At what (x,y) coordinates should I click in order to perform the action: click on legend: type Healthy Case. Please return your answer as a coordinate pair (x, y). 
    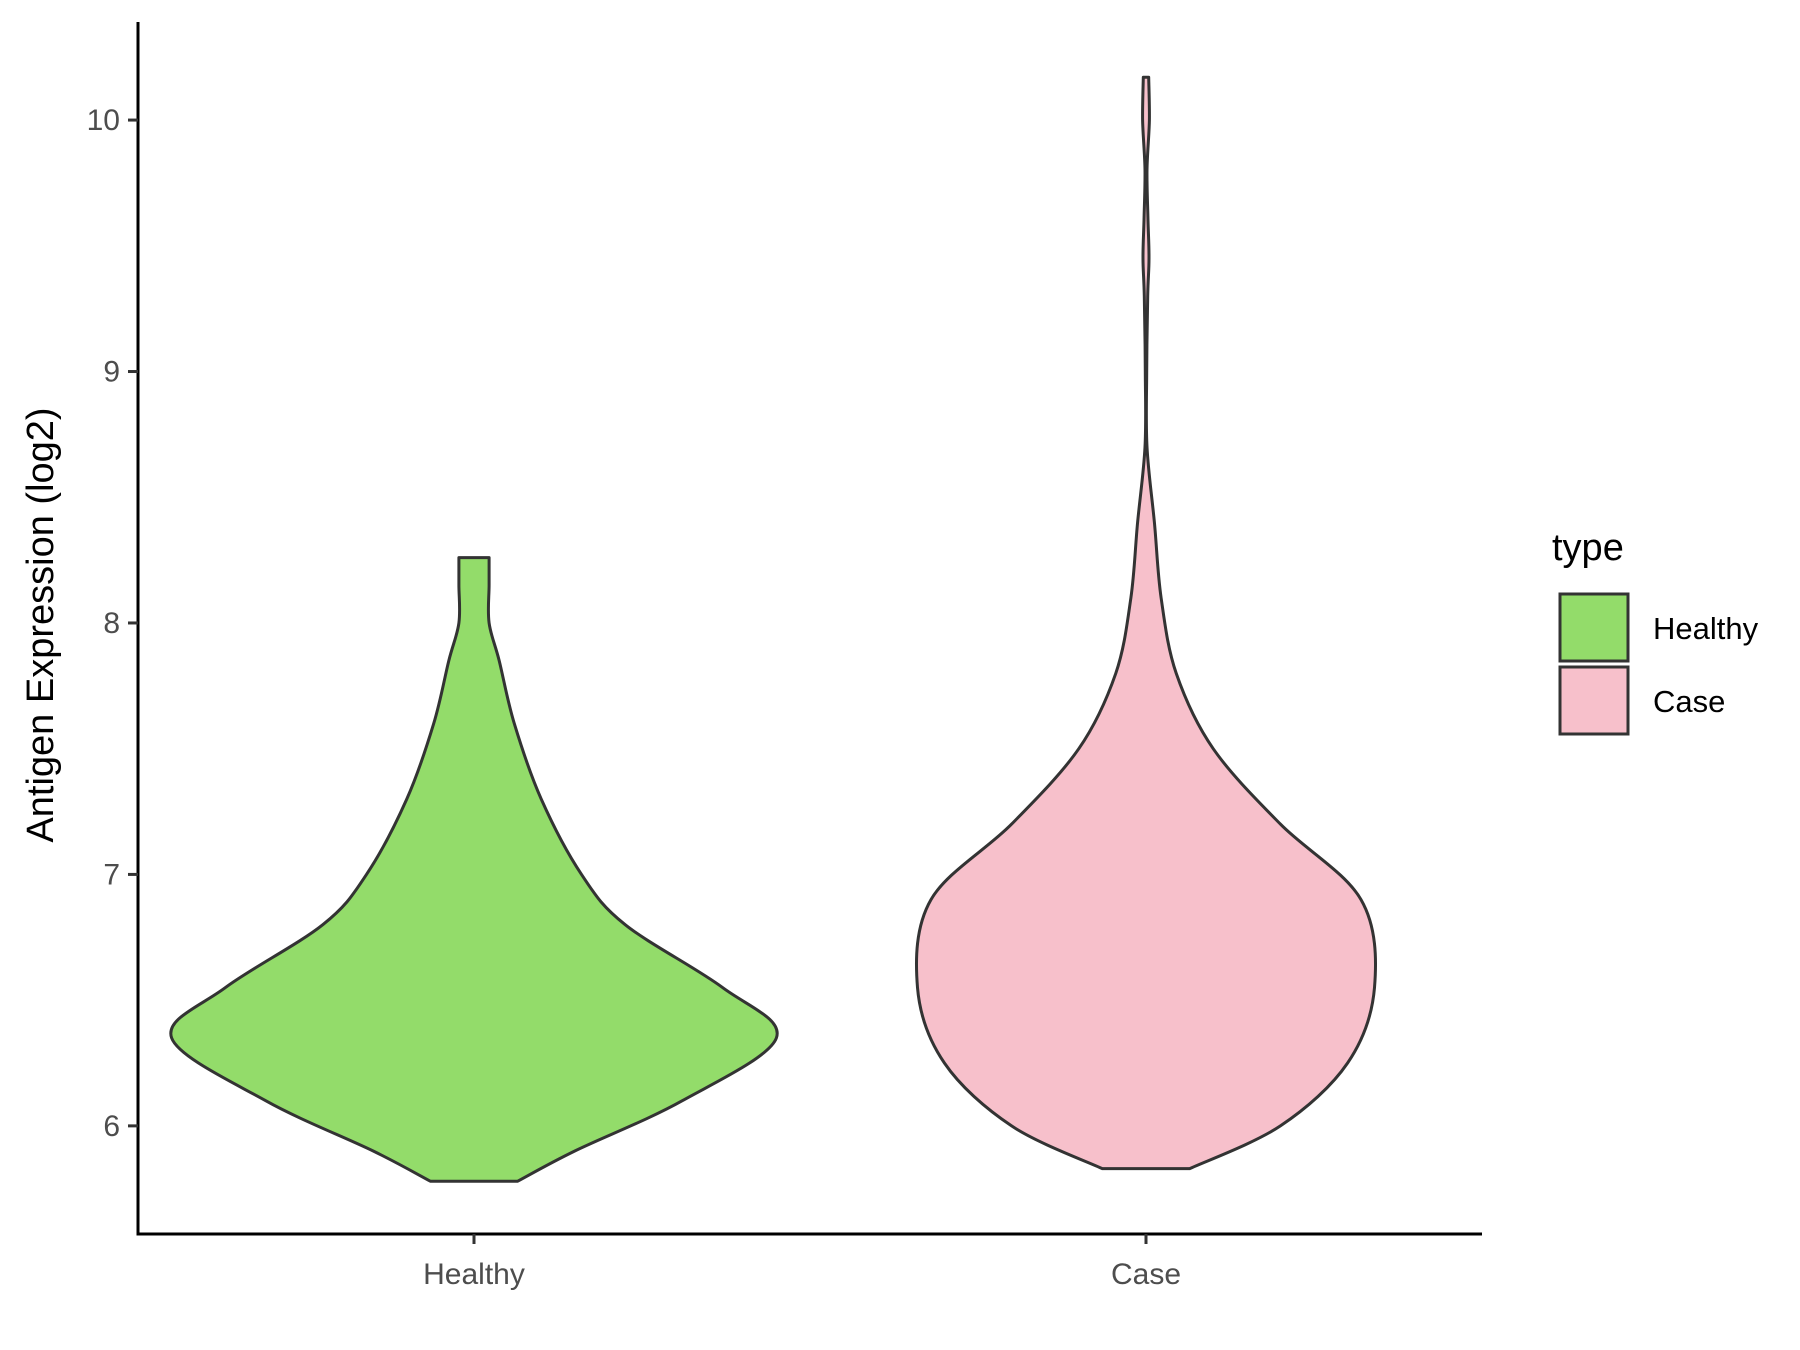
    Looking at the image, I should click on (1655, 631).